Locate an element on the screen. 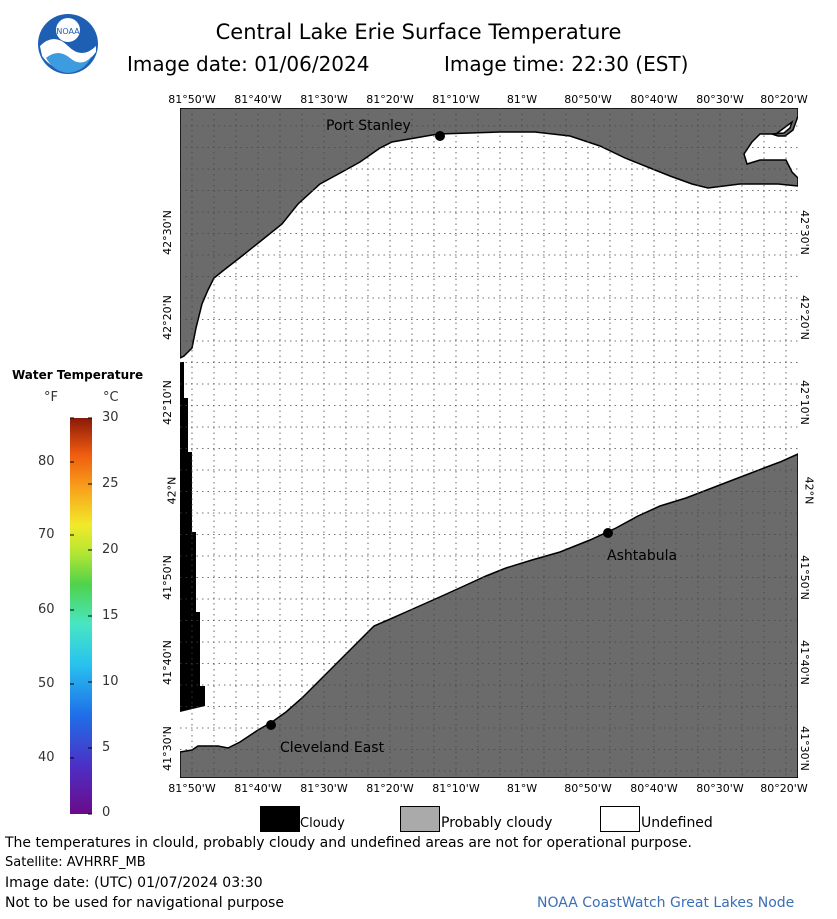 The image size is (837, 919). city-marker-cleveland-east is located at coordinates (271, 725).